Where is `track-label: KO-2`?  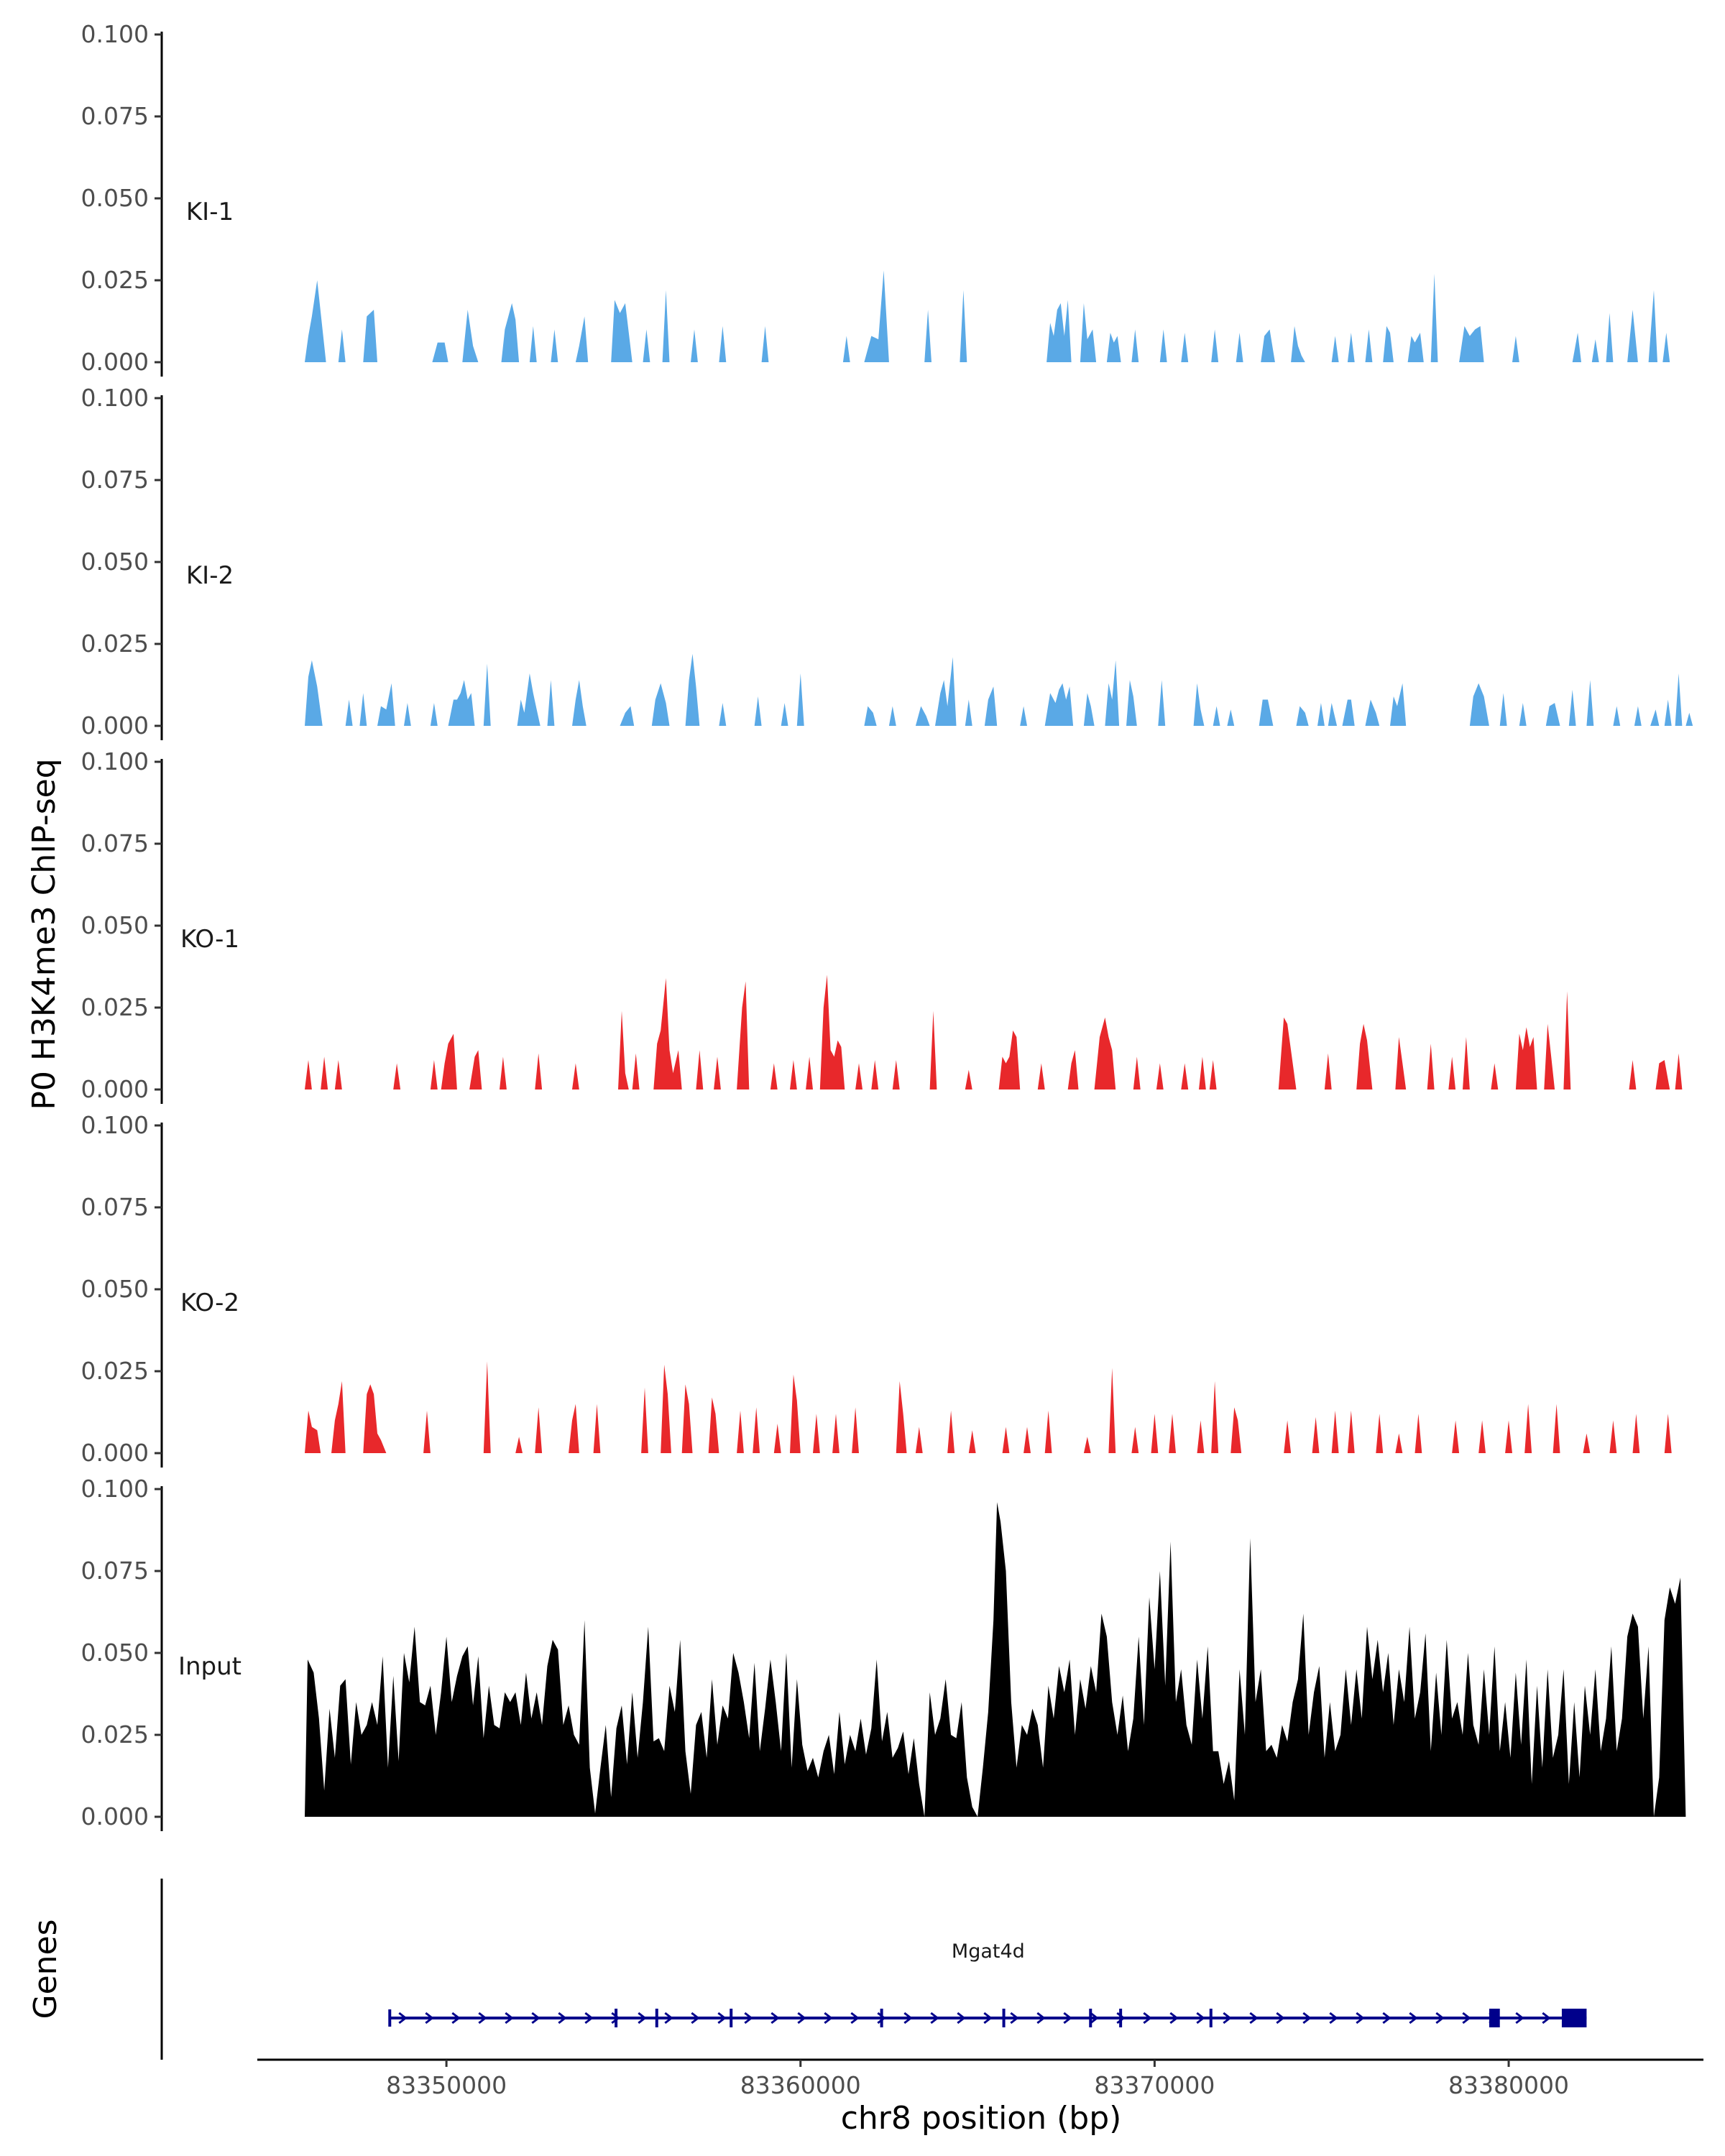 track-label: KO-2 is located at coordinates (209, 1303).